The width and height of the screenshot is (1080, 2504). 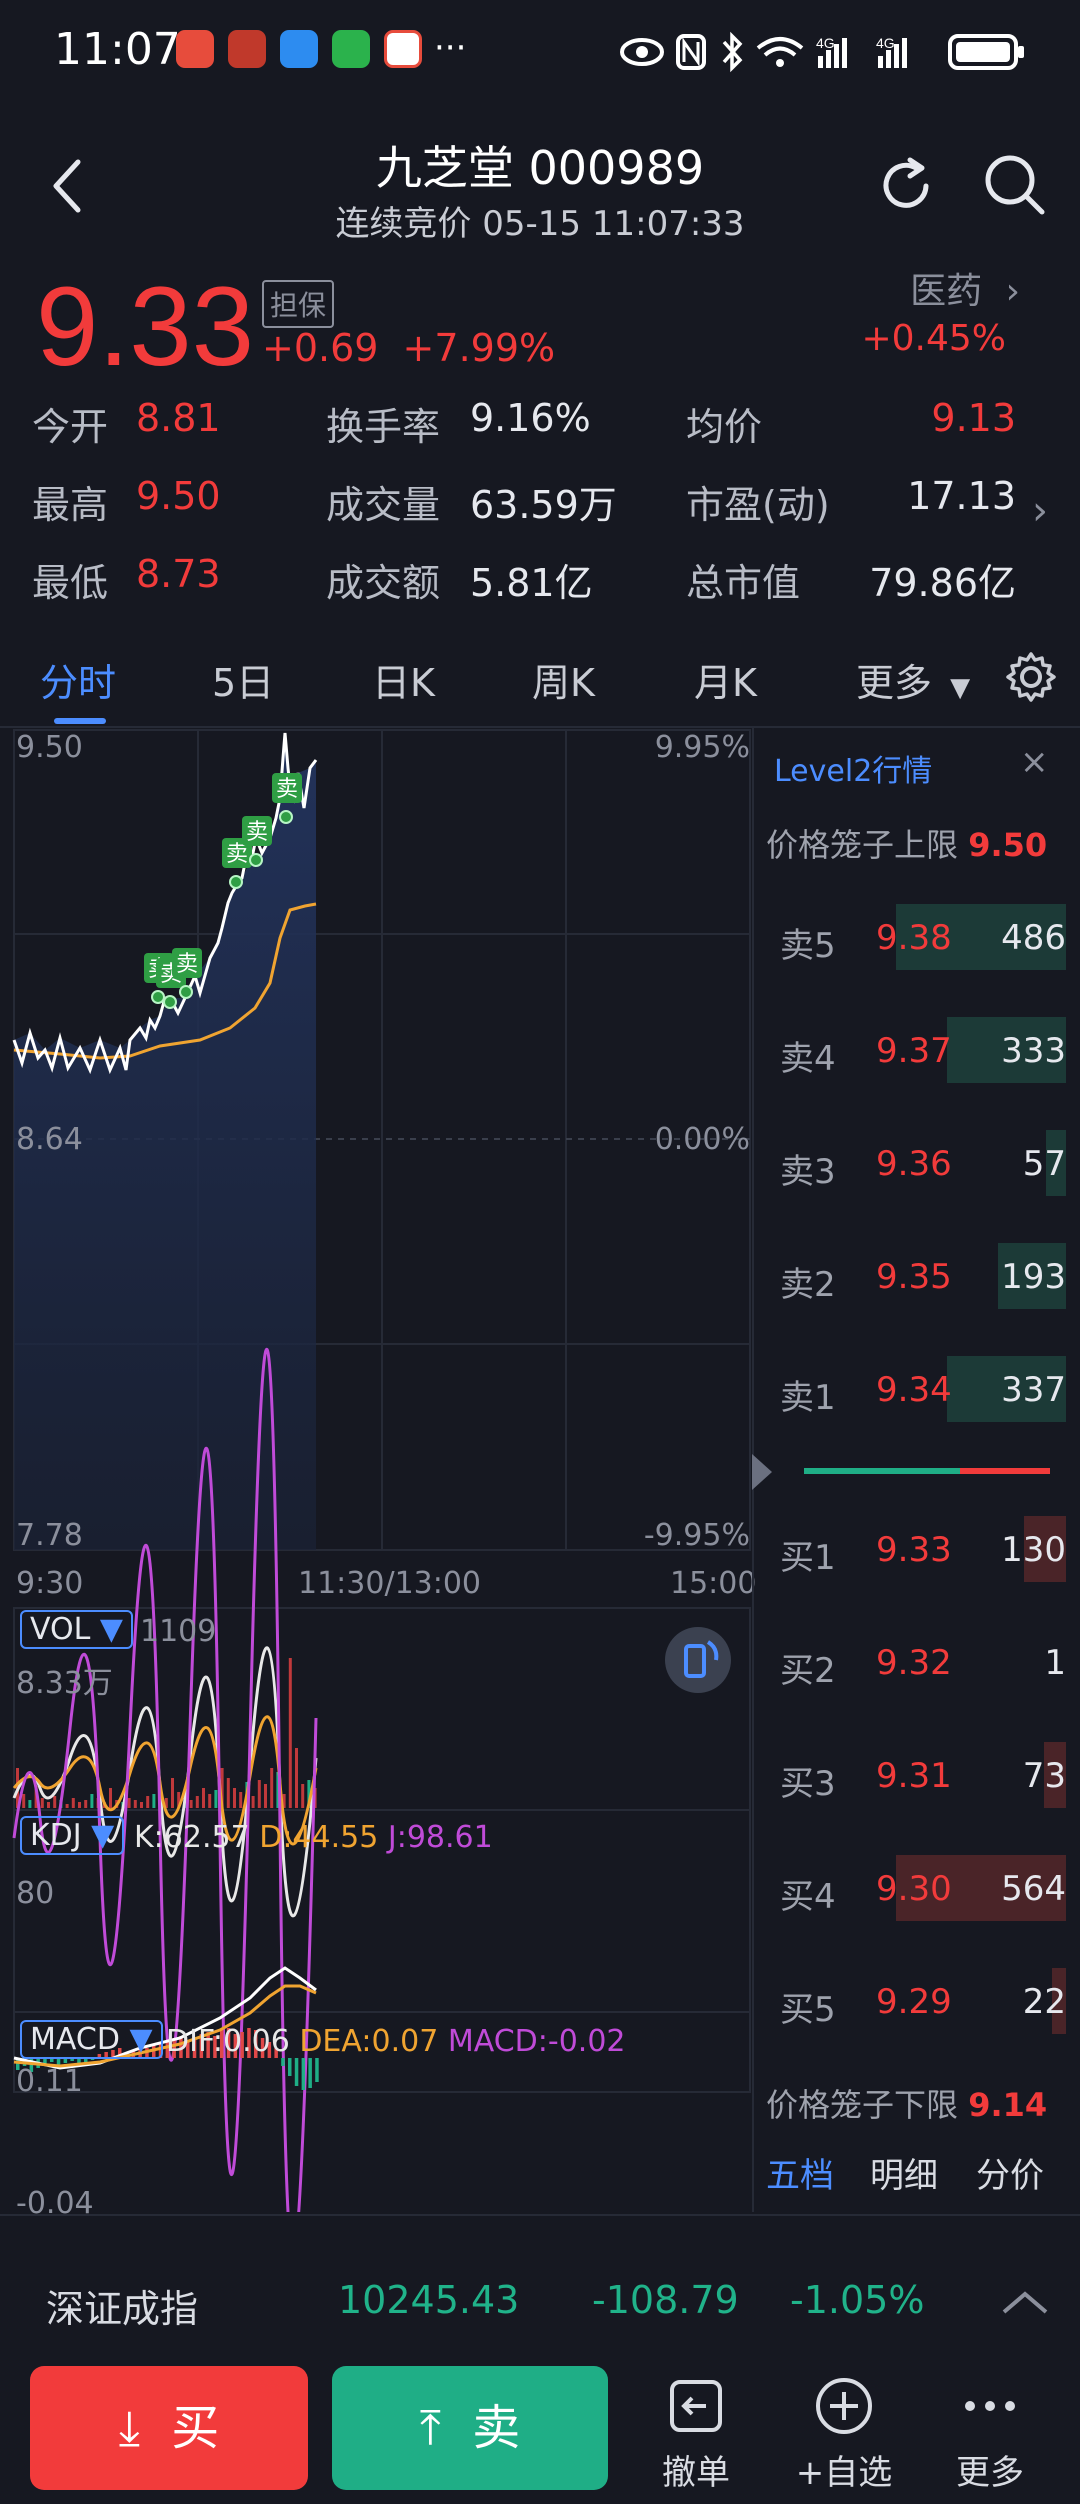 I want to click on buy-label: 买, so click(x=195, y=2428).